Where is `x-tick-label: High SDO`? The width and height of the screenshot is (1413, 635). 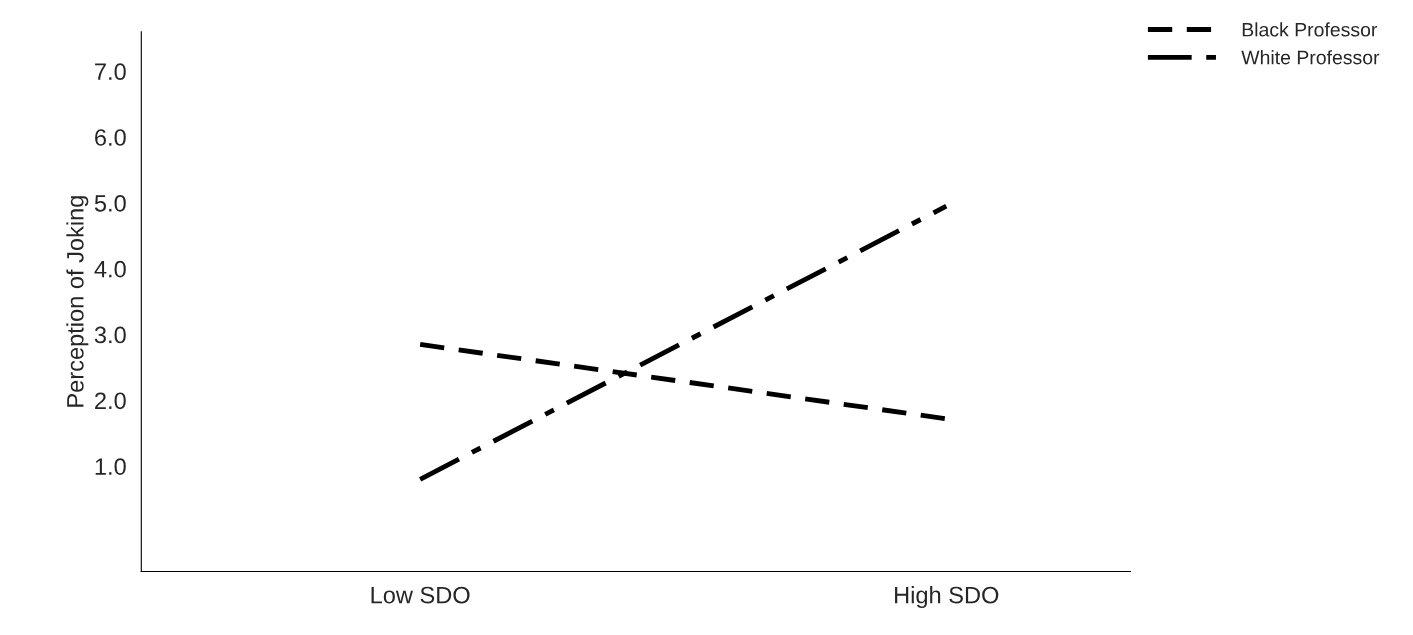
x-tick-label: High SDO is located at coordinates (947, 597).